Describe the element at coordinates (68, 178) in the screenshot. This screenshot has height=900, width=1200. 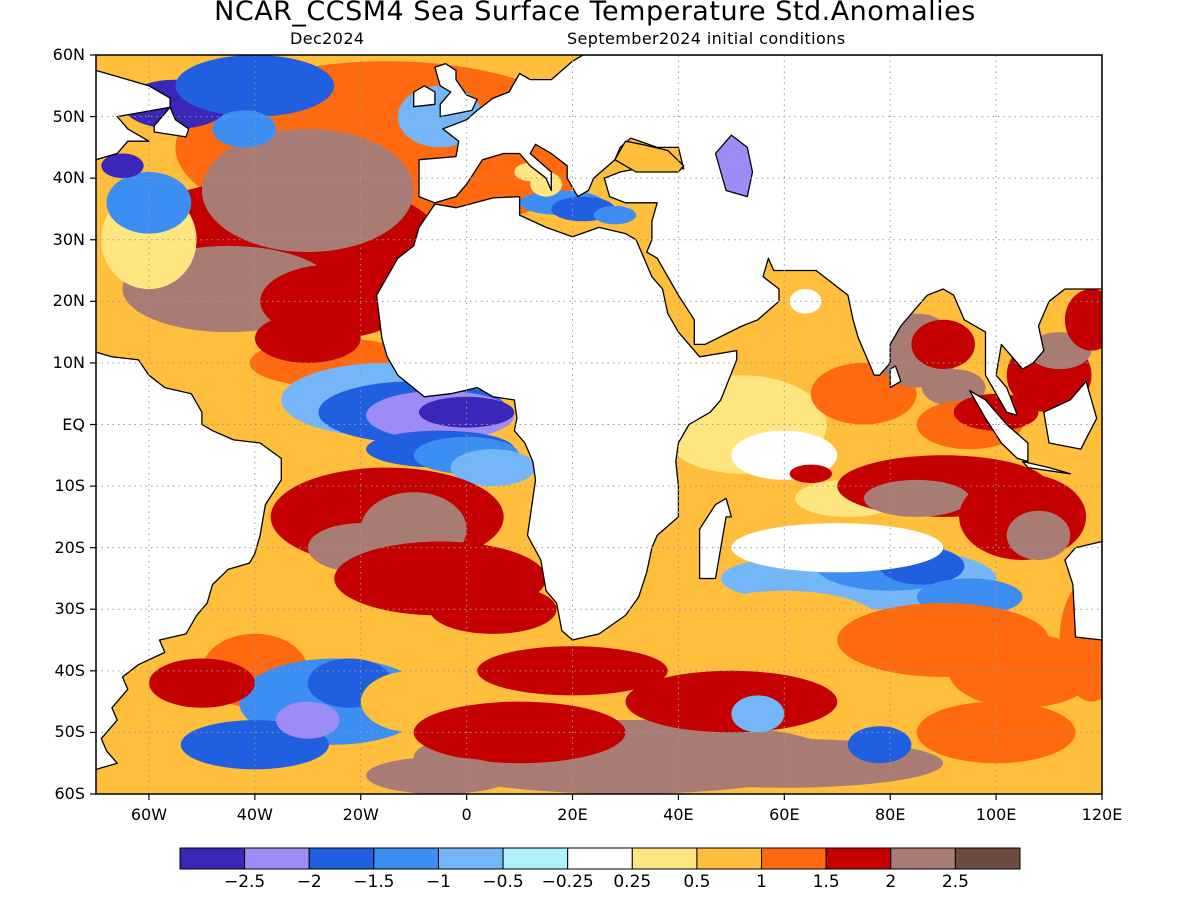
I see `lat-label: 40N` at that location.